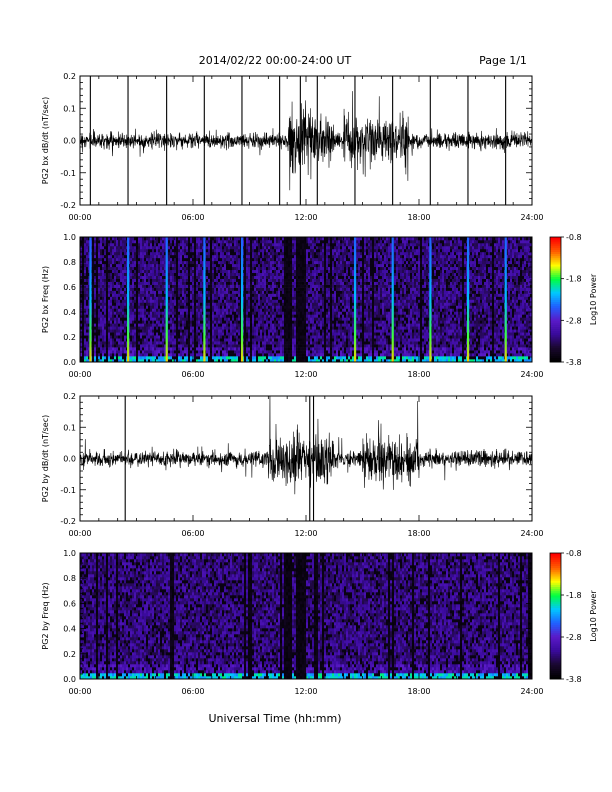 This screenshot has width=612, height=792. What do you see at coordinates (45, 615) in the screenshot?
I see `y-axis-label: PG2 by Freq (Hz)` at bounding box center [45, 615].